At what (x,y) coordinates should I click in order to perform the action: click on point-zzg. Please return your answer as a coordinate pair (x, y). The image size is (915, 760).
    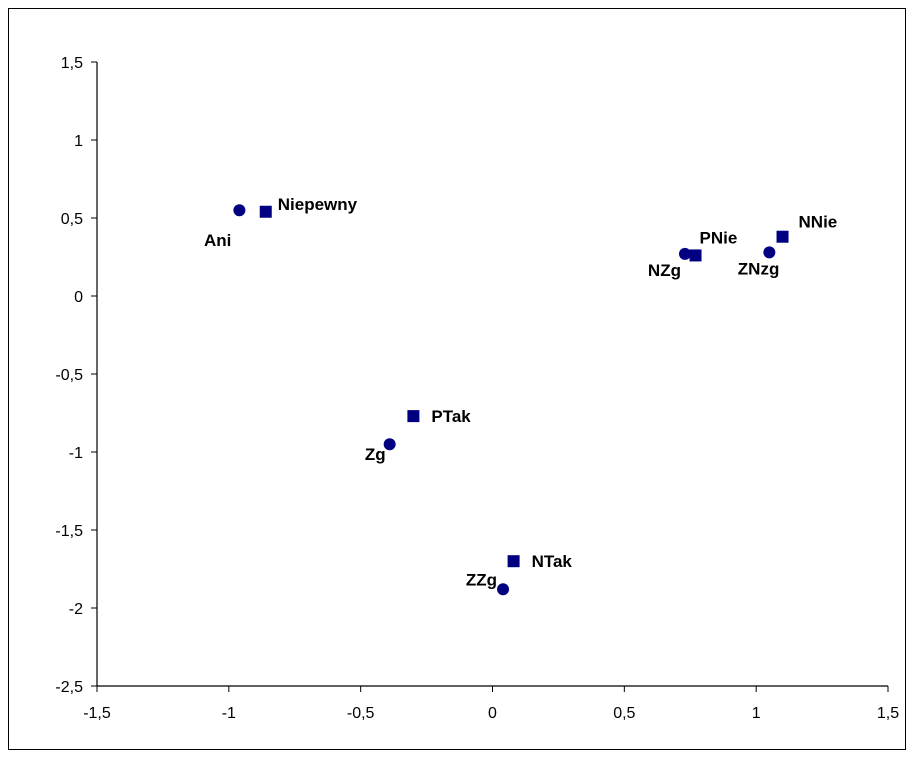
    Looking at the image, I should click on (503, 589).